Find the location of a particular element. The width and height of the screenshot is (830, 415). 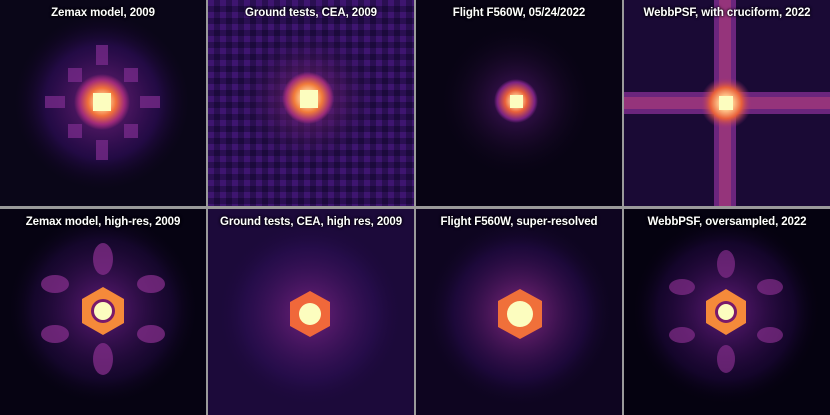

psf-image-ground-tests-high-res is located at coordinates (311, 312).